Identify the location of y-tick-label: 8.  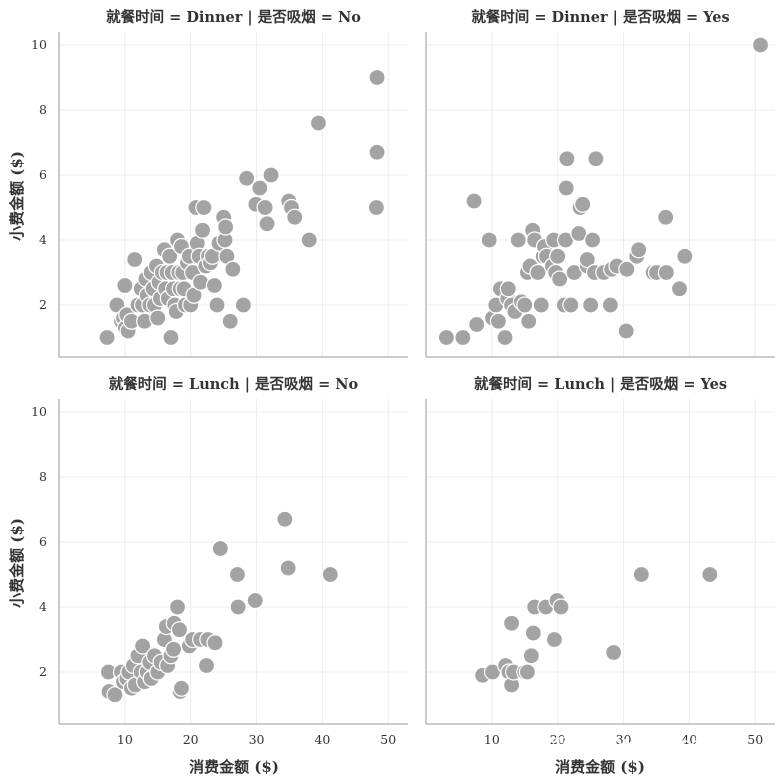
(43, 476).